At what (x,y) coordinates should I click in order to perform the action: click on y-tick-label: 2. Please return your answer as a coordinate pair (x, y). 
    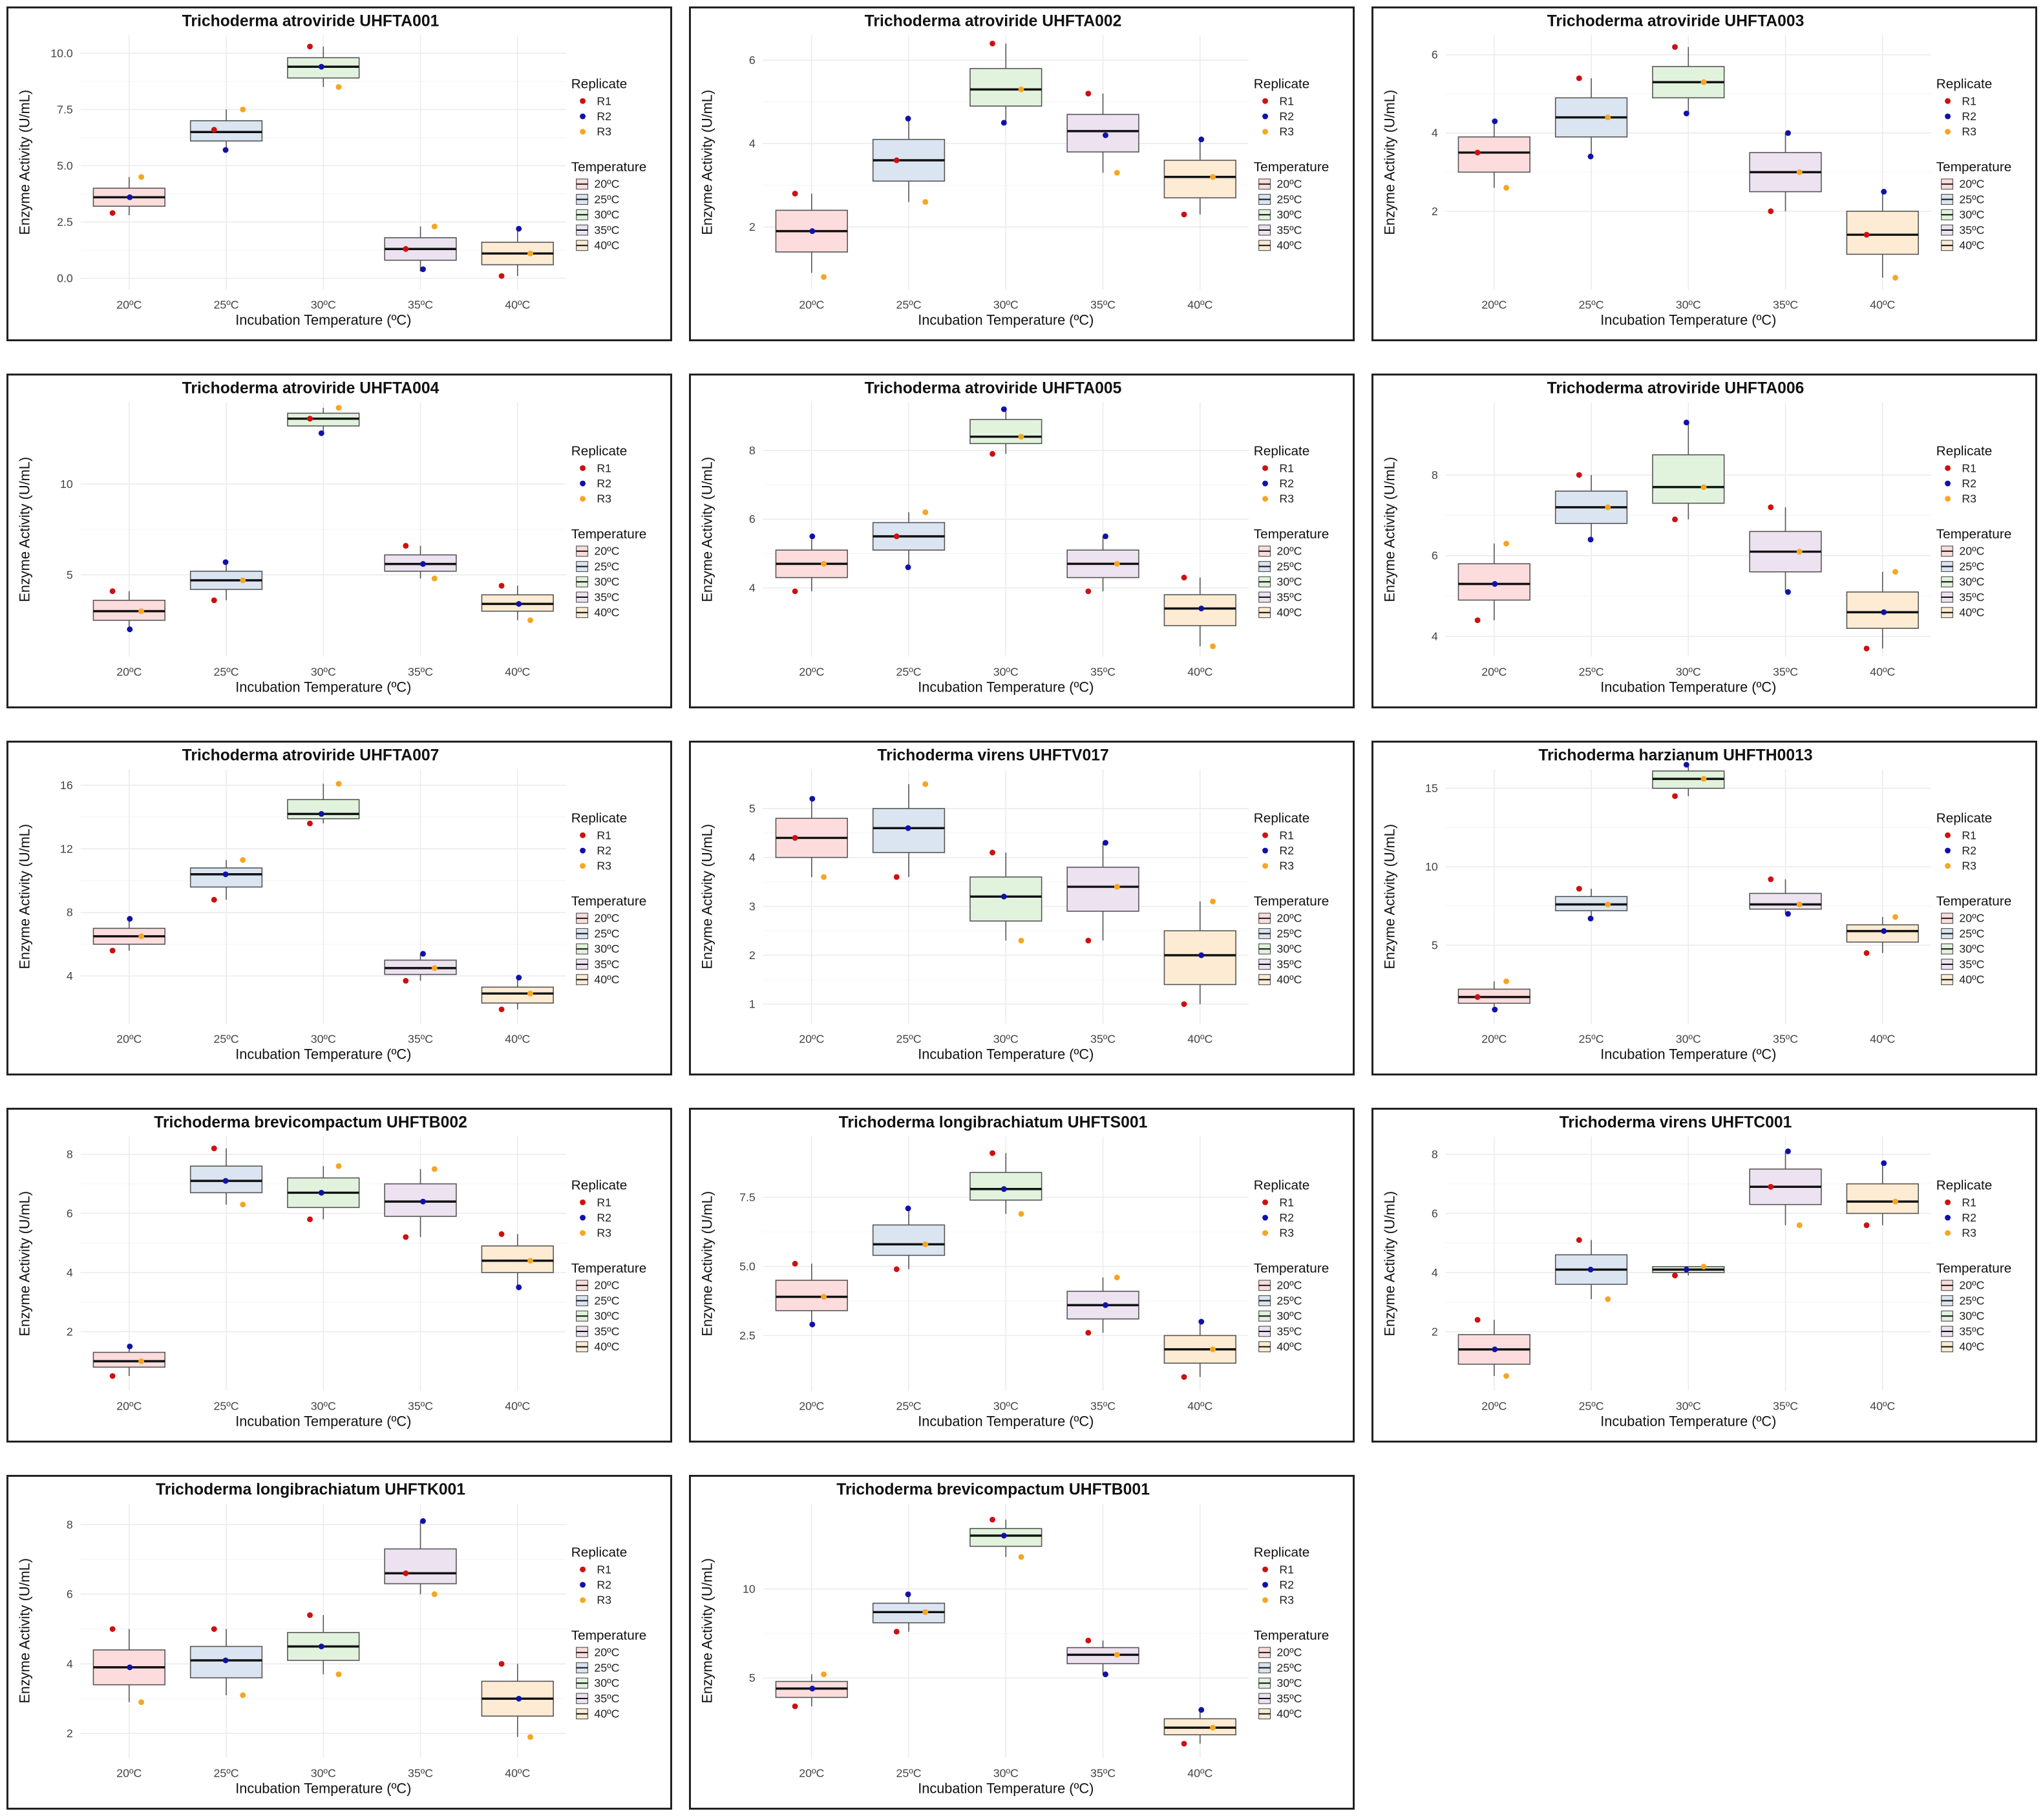
    Looking at the image, I should click on (753, 227).